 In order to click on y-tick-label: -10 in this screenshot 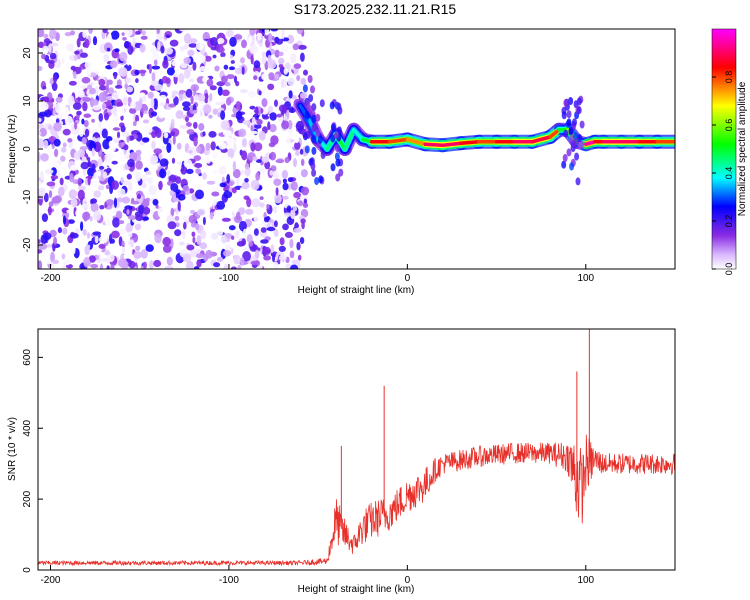, I will do `click(27, 196)`.